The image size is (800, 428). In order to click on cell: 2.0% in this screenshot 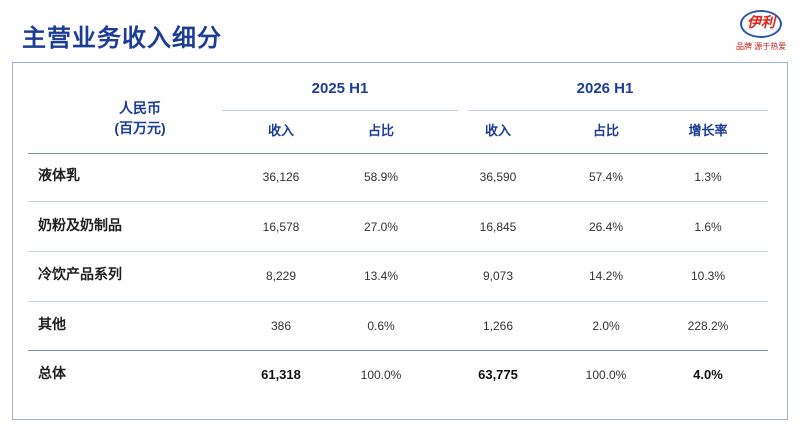, I will do `click(606, 326)`.